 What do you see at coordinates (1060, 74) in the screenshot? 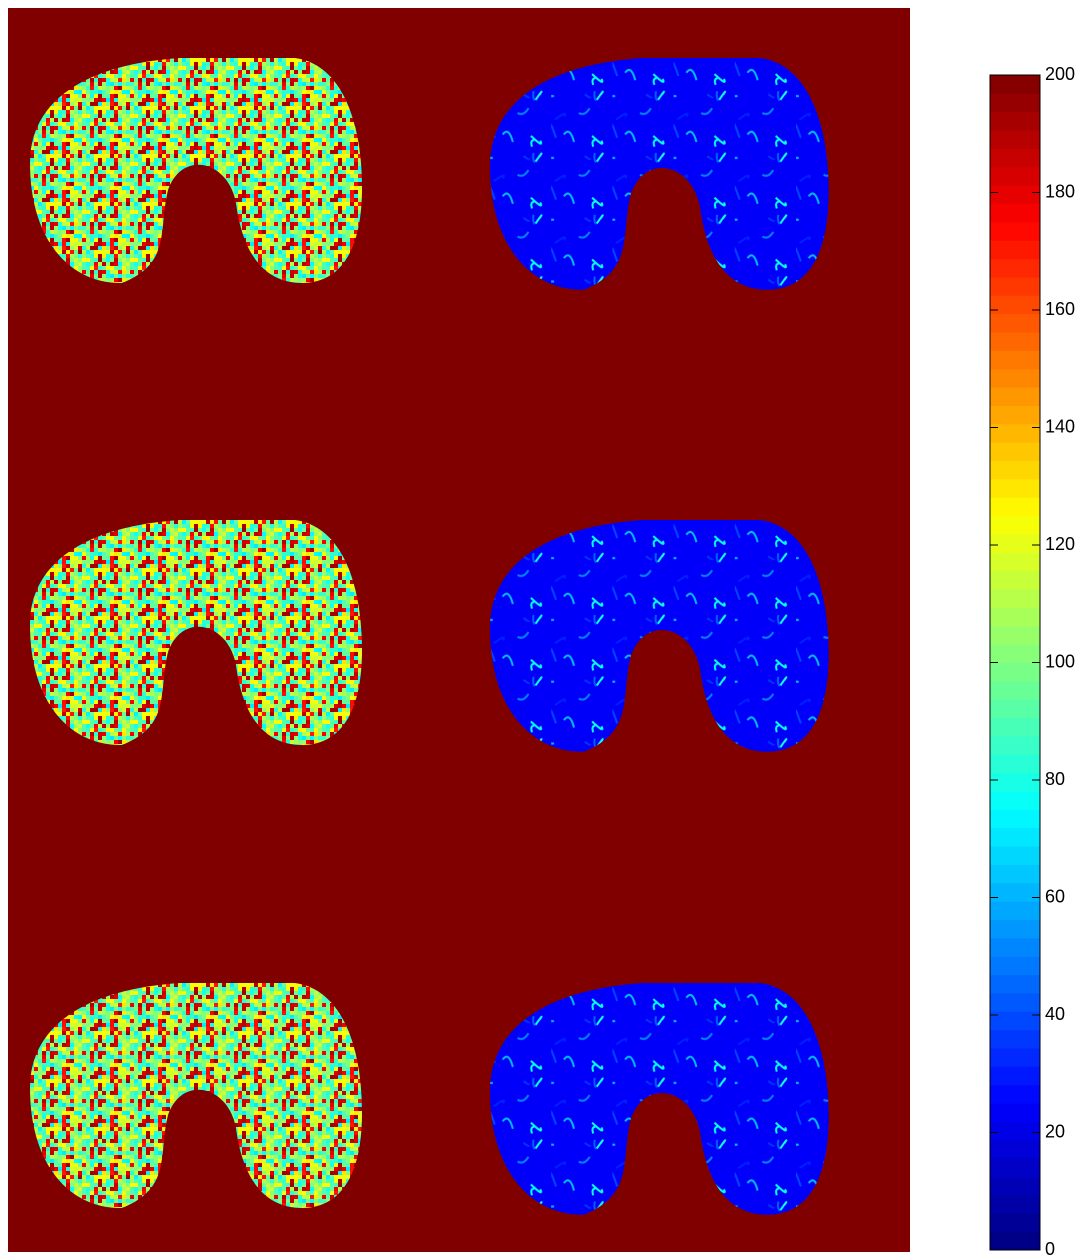
I see `tick-label: 200` at bounding box center [1060, 74].